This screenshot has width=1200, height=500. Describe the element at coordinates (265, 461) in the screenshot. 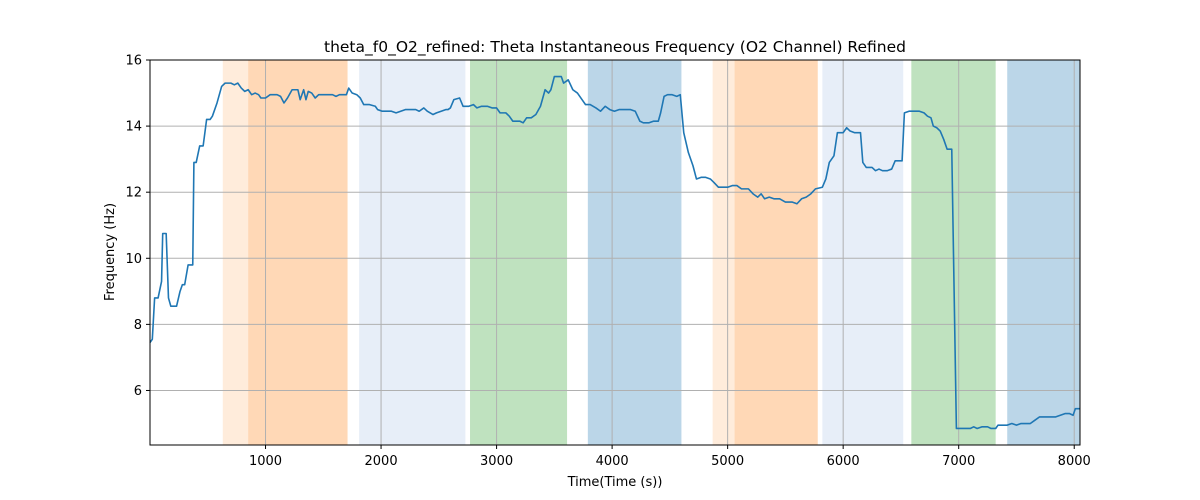

I see `x-tick-label-1000: 1000` at that location.